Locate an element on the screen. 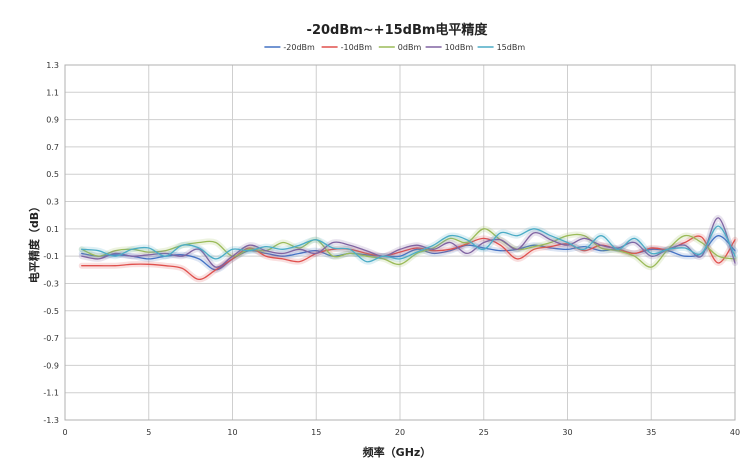 Image resolution: width=755 pixels, height=475 pixels. x-tick-label: 30 is located at coordinates (567, 432).